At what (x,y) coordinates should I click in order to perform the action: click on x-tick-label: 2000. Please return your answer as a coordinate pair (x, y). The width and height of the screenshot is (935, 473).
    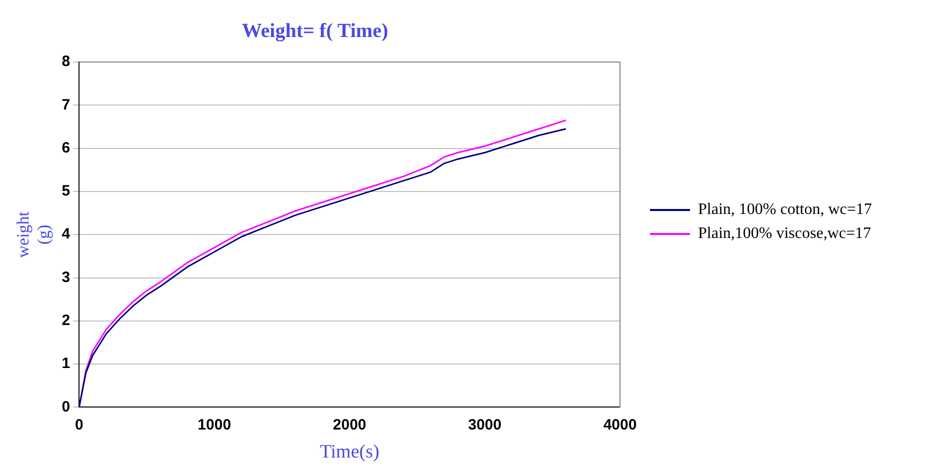
    Looking at the image, I should click on (349, 425).